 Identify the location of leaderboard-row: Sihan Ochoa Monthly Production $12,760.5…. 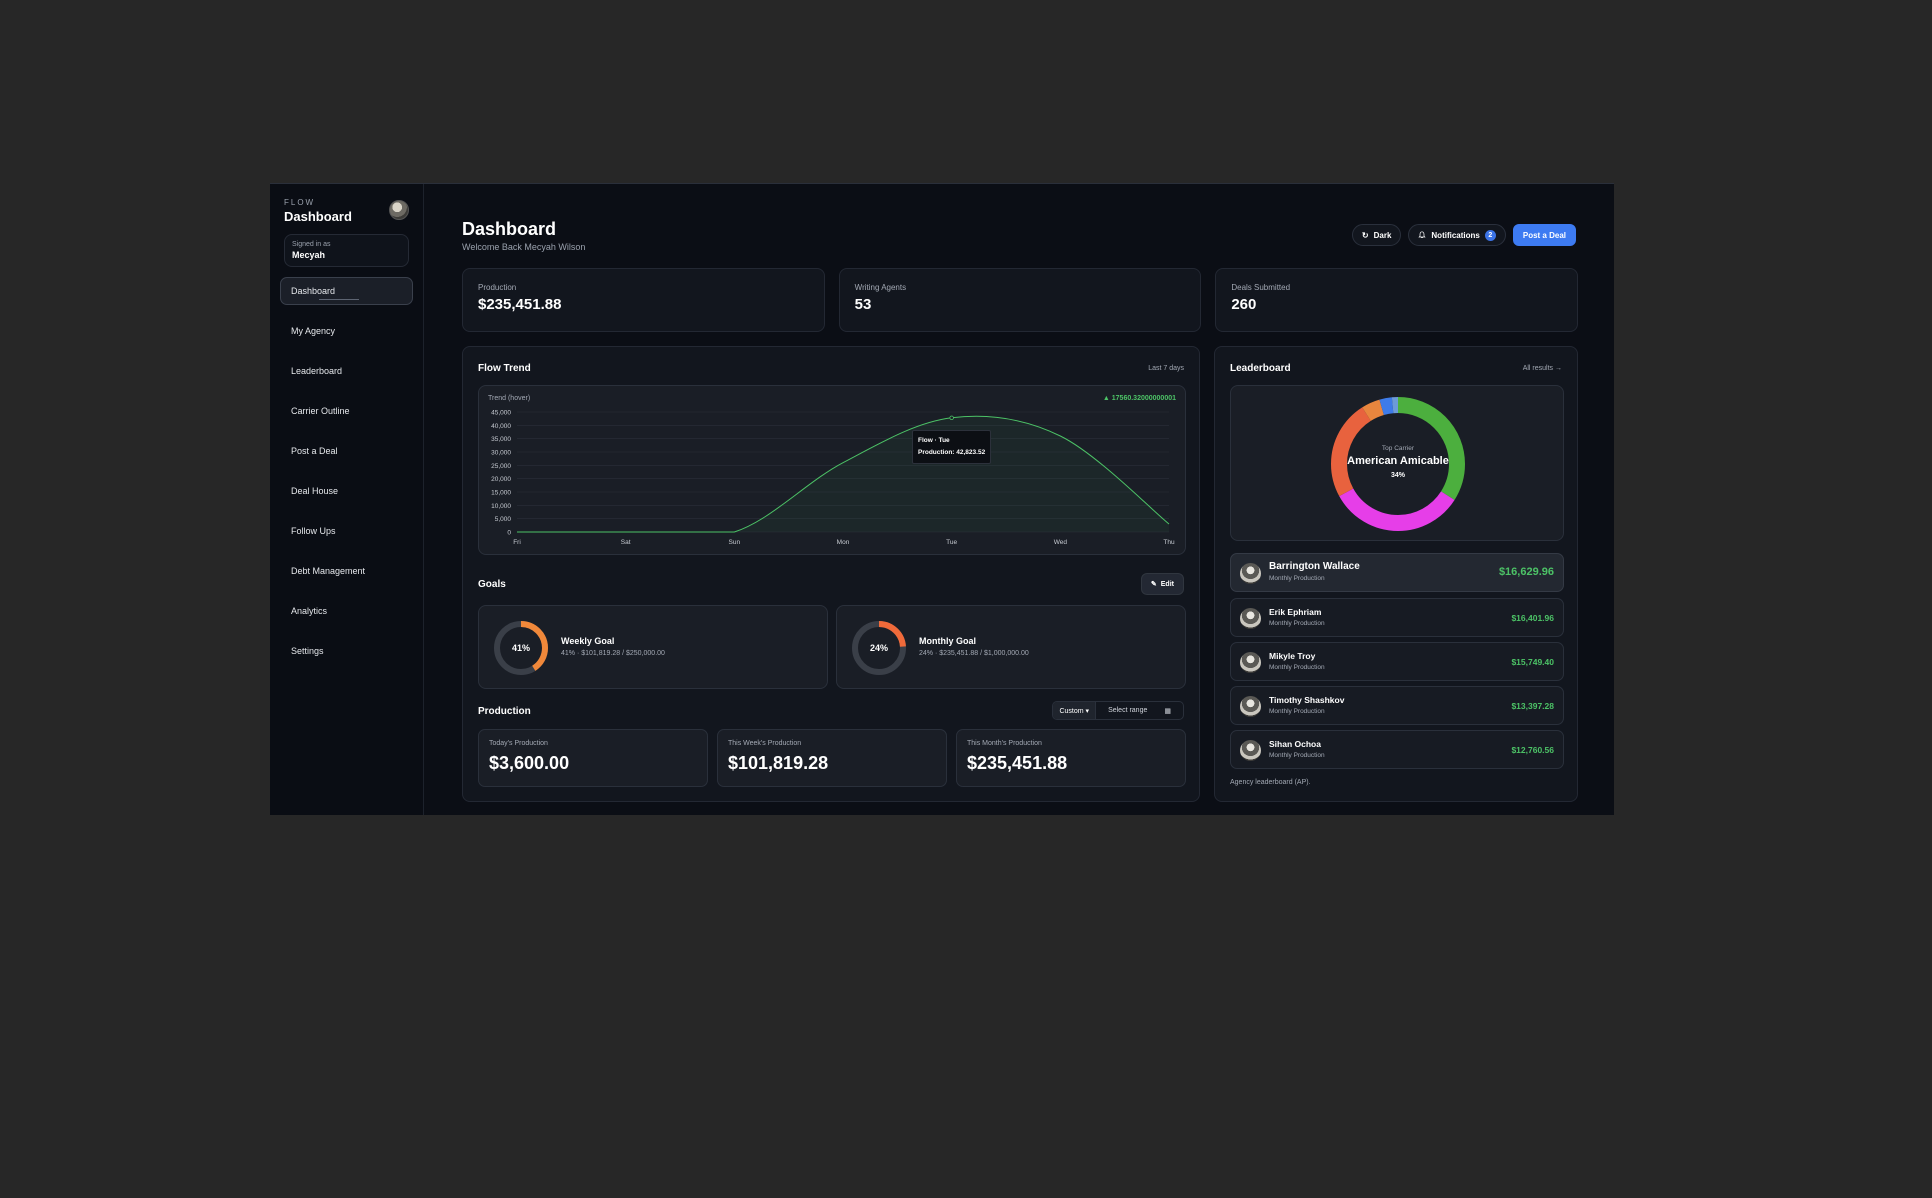
(1397, 749).